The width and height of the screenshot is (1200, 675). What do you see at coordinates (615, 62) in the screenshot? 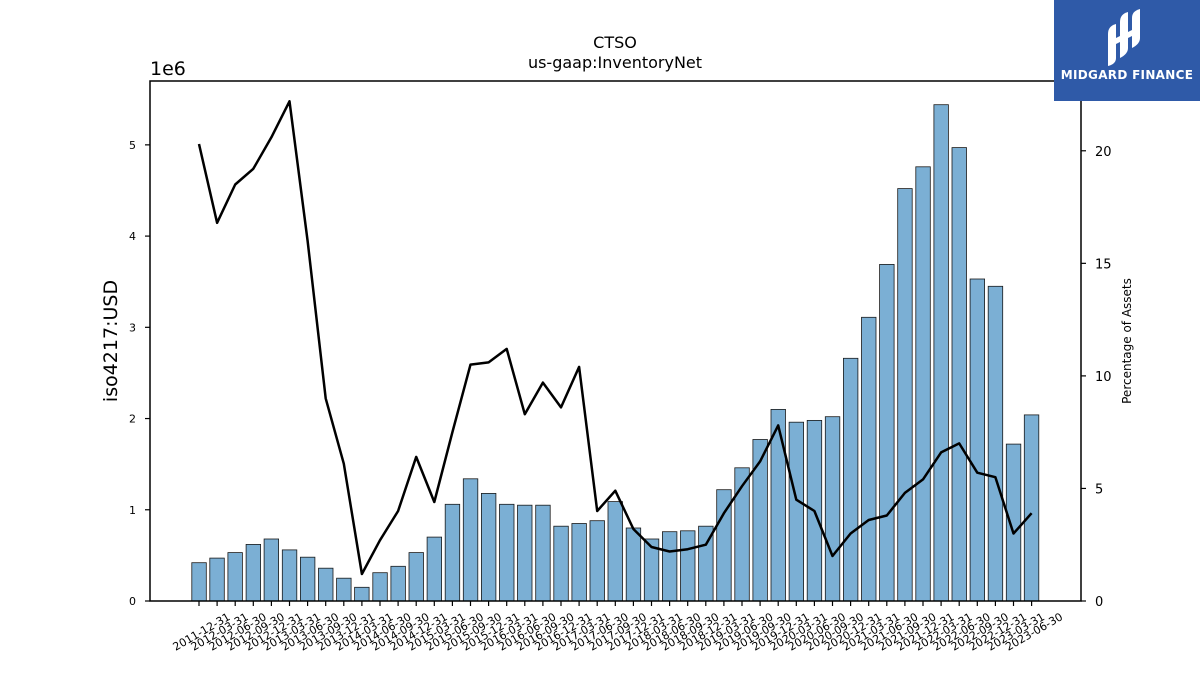
I see `chart-subtitle: us-gaap:InventoryNet` at bounding box center [615, 62].